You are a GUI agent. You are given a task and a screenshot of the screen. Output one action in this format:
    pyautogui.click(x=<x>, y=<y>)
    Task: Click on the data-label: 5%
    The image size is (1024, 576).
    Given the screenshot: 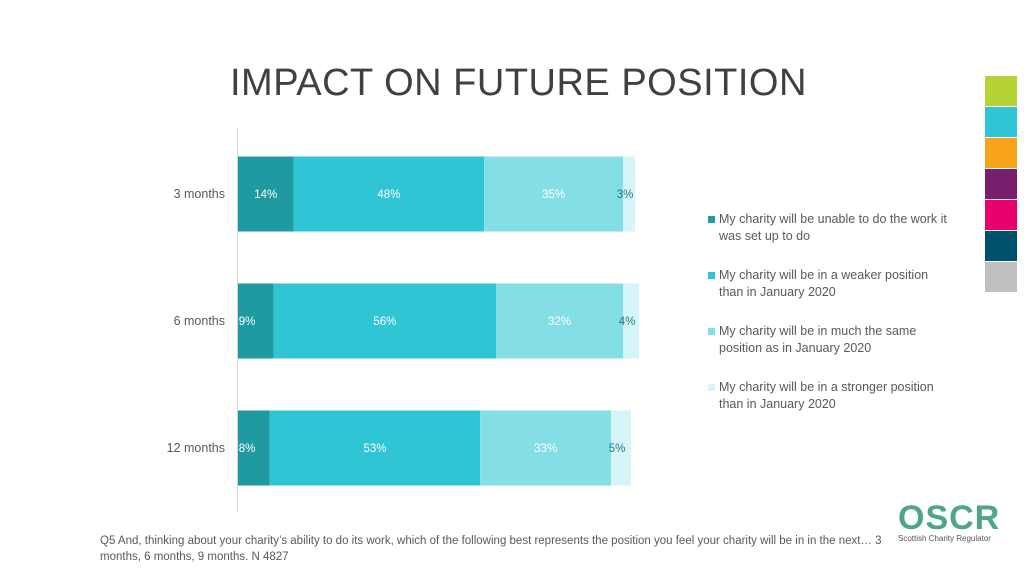 What is the action you would take?
    pyautogui.click(x=617, y=449)
    